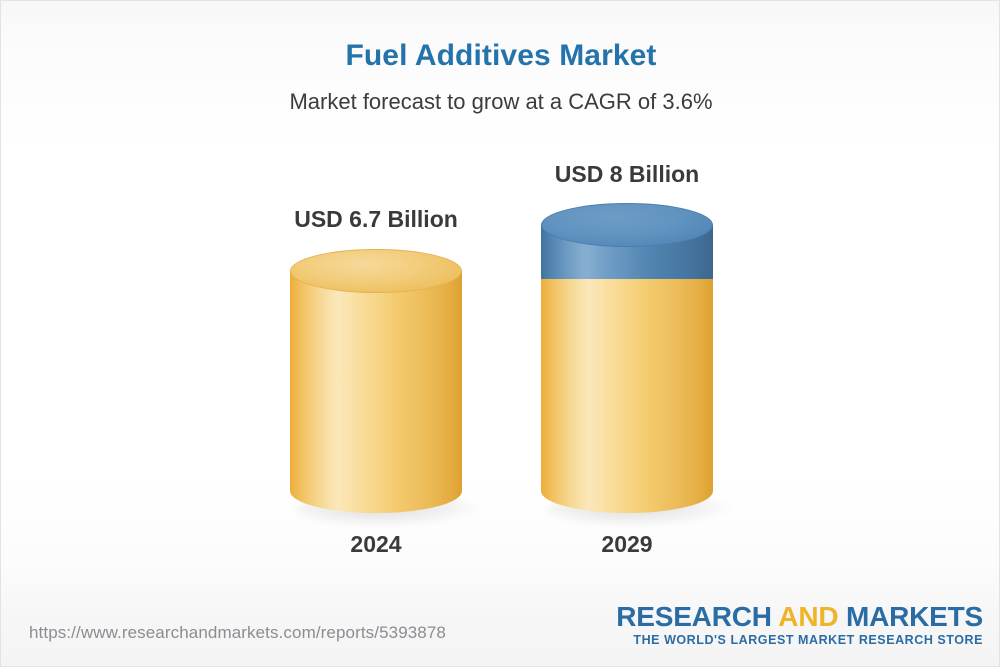 The width and height of the screenshot is (1000, 667). I want to click on cylinder-segment-base-2029, so click(627, 396).